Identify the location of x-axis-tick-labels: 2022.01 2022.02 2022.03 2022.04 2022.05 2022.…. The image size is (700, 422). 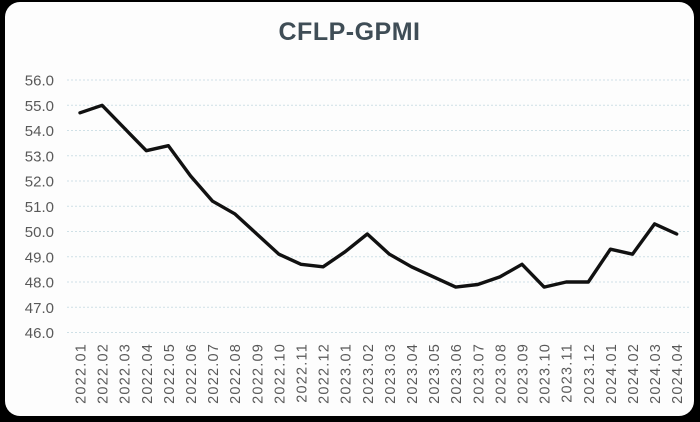
(380, 373).